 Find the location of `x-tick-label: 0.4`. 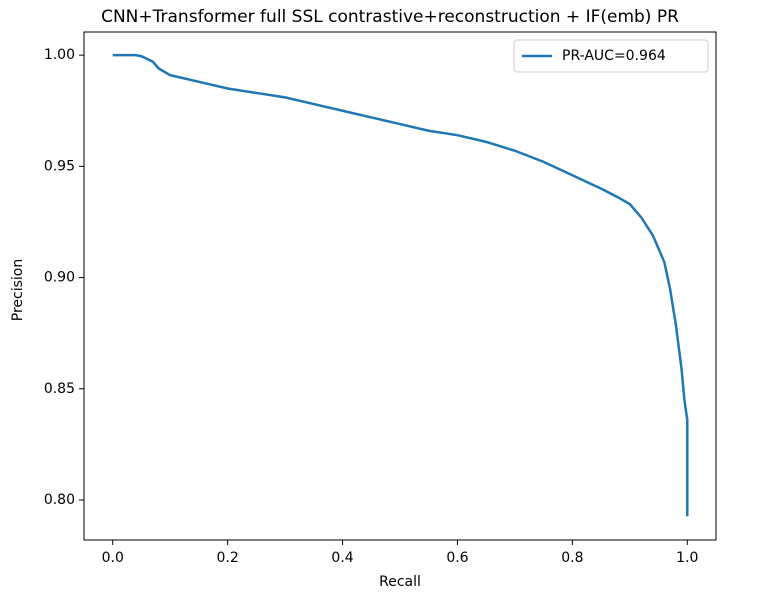

x-tick-label: 0.4 is located at coordinates (342, 558).